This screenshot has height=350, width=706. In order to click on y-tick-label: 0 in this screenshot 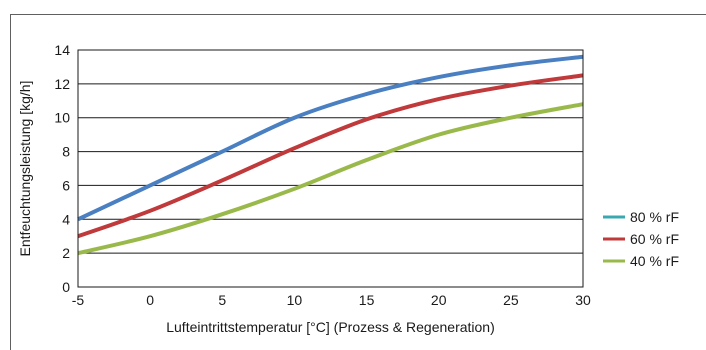, I will do `click(66, 287)`.